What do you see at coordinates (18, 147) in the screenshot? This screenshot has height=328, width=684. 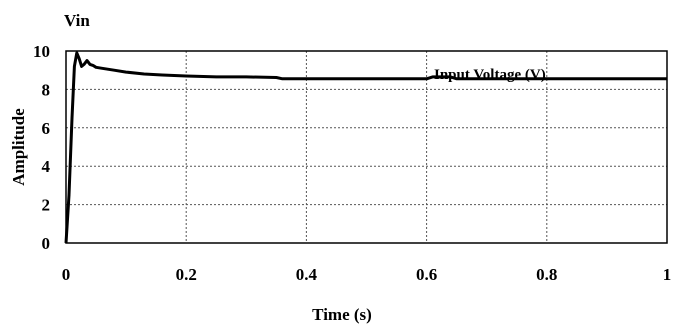 I see `y-axis-label: Amplitude` at bounding box center [18, 147].